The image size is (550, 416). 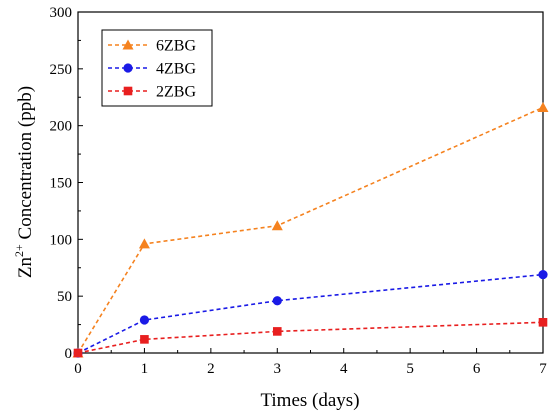 I want to click on series-line-2zbg, so click(x=310, y=337).